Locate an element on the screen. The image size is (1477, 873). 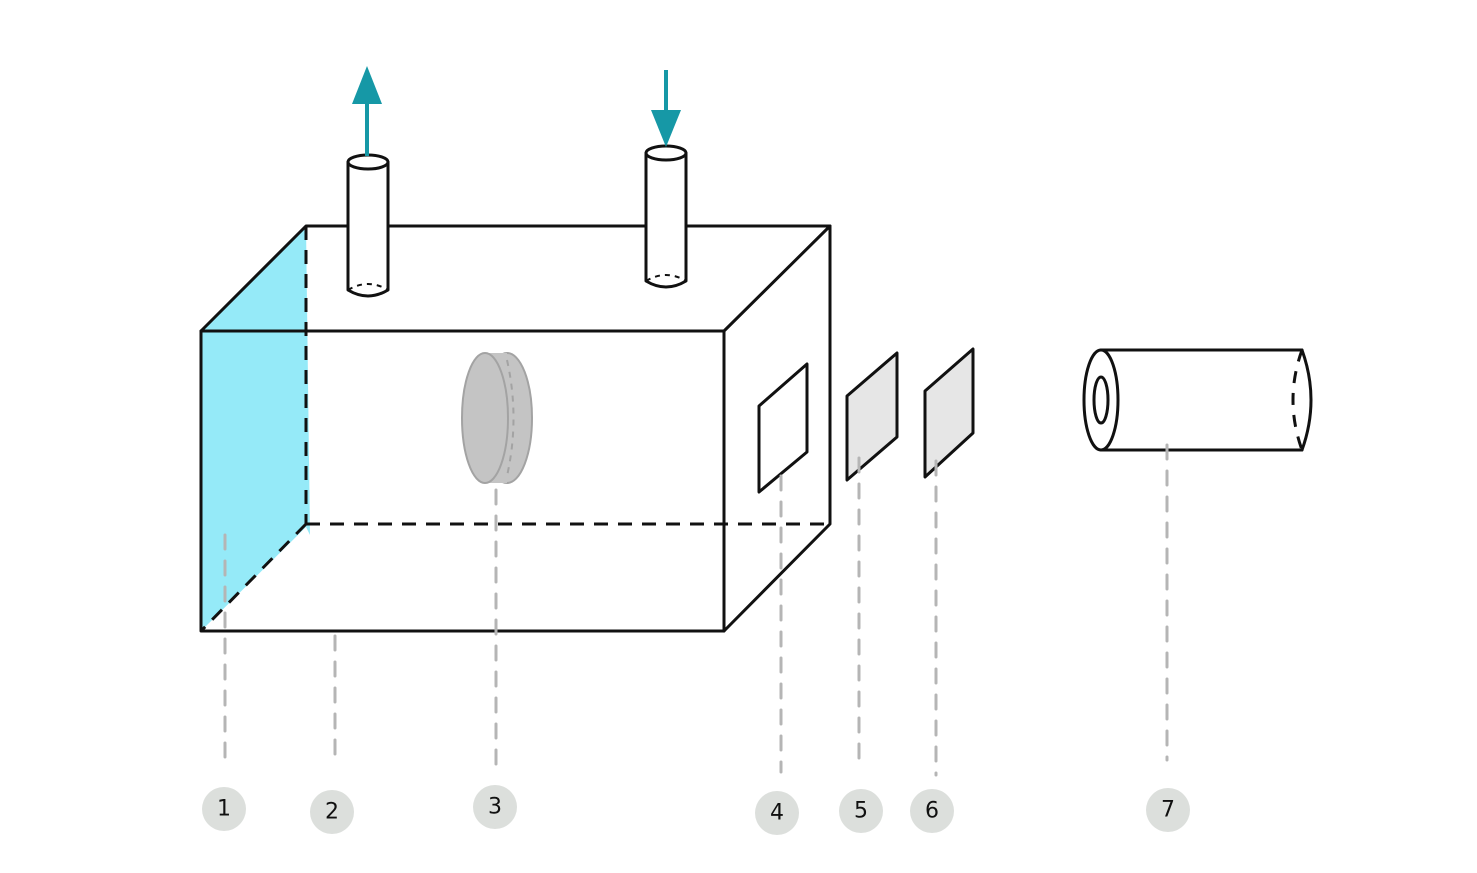
tank-window is located at coordinates (783, 428).